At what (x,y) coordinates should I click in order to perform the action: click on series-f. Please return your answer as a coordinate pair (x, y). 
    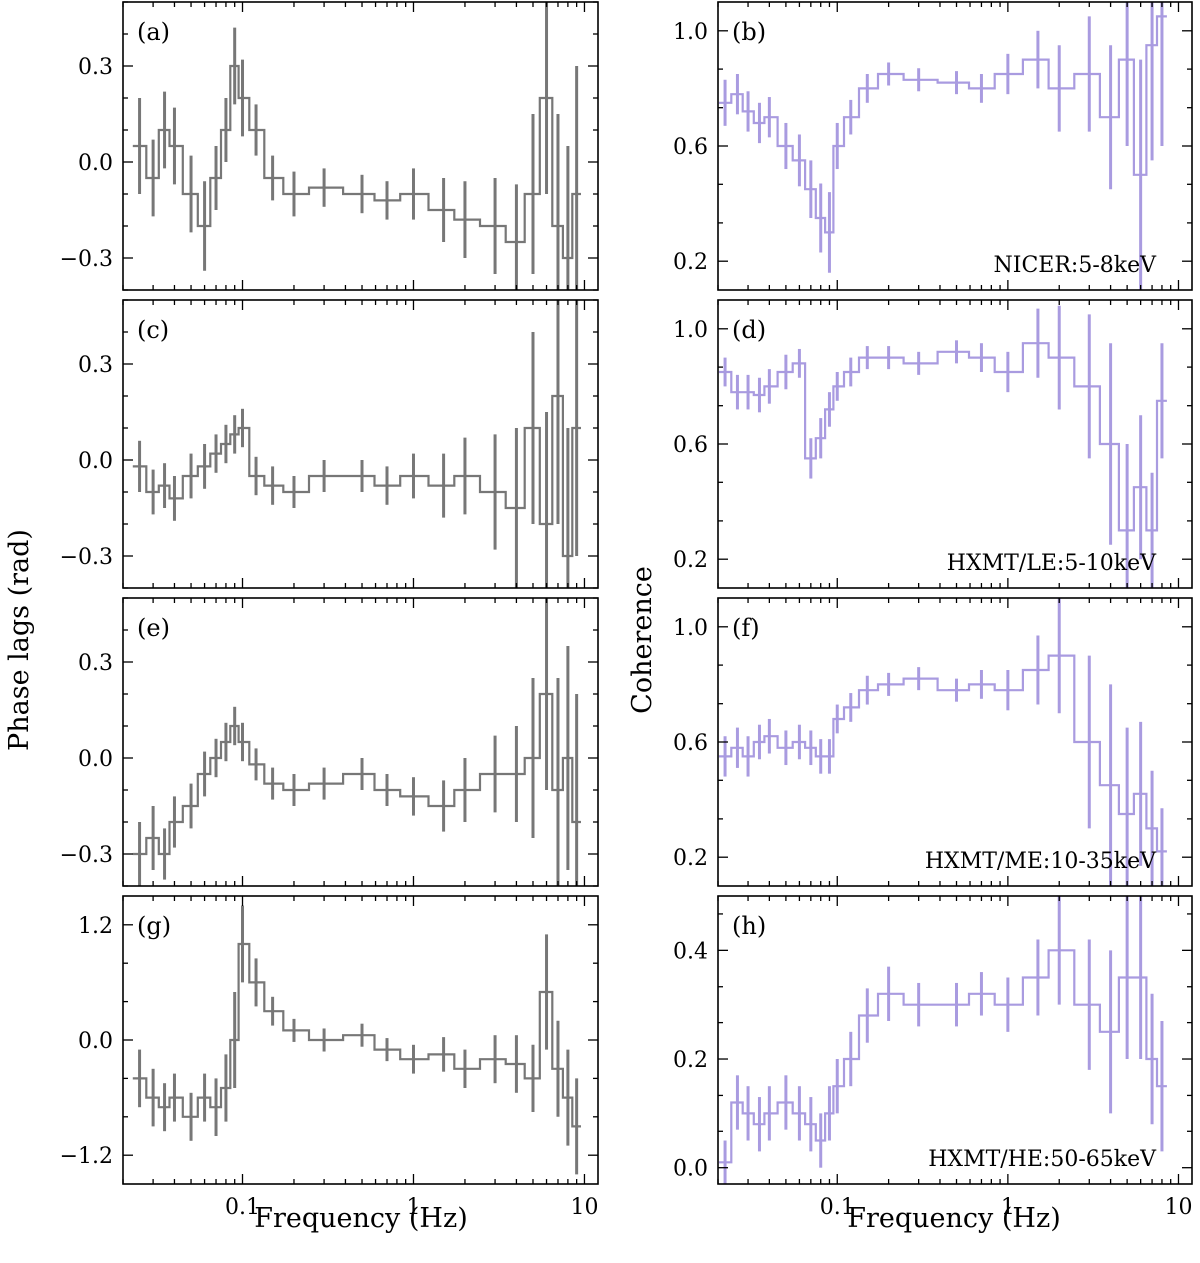
    Looking at the image, I should click on (942, 742).